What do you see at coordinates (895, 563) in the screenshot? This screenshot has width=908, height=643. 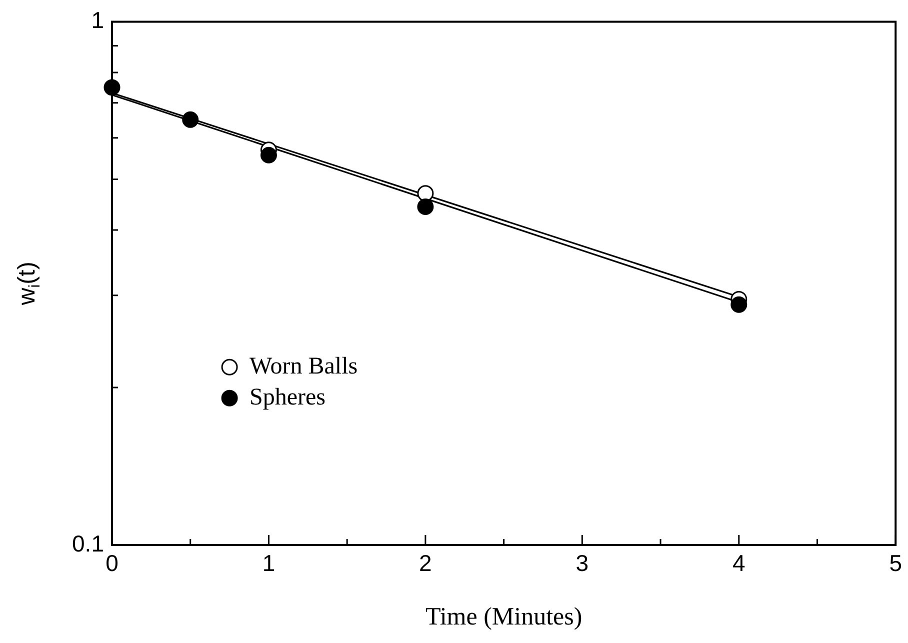 I see `x-tick-label: 5` at bounding box center [895, 563].